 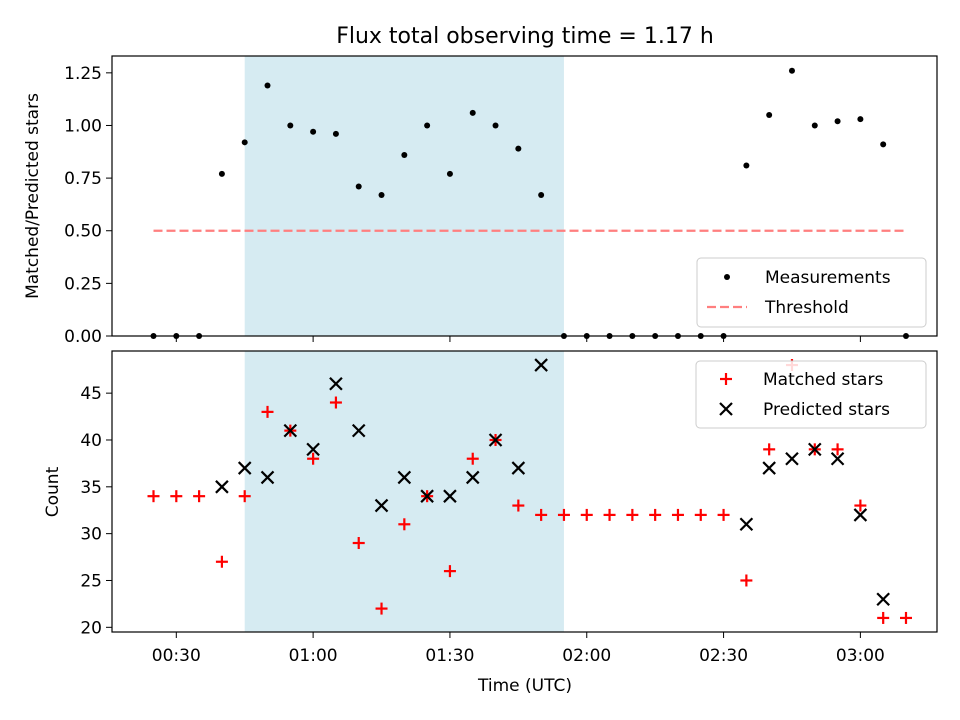 What do you see at coordinates (723, 656) in the screenshot?
I see `x-tick-label: 02:30` at bounding box center [723, 656].